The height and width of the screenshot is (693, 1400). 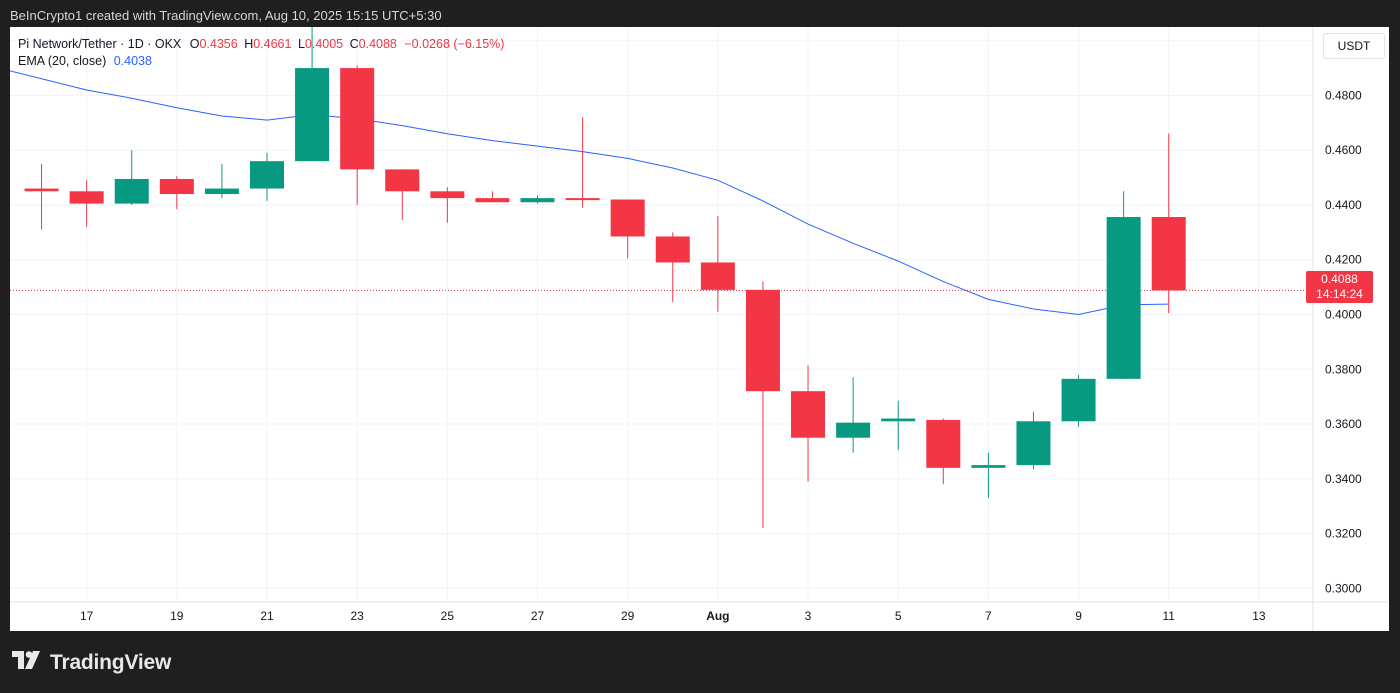 I want to click on price-tick-label: 0.4600, so click(x=1343, y=150).